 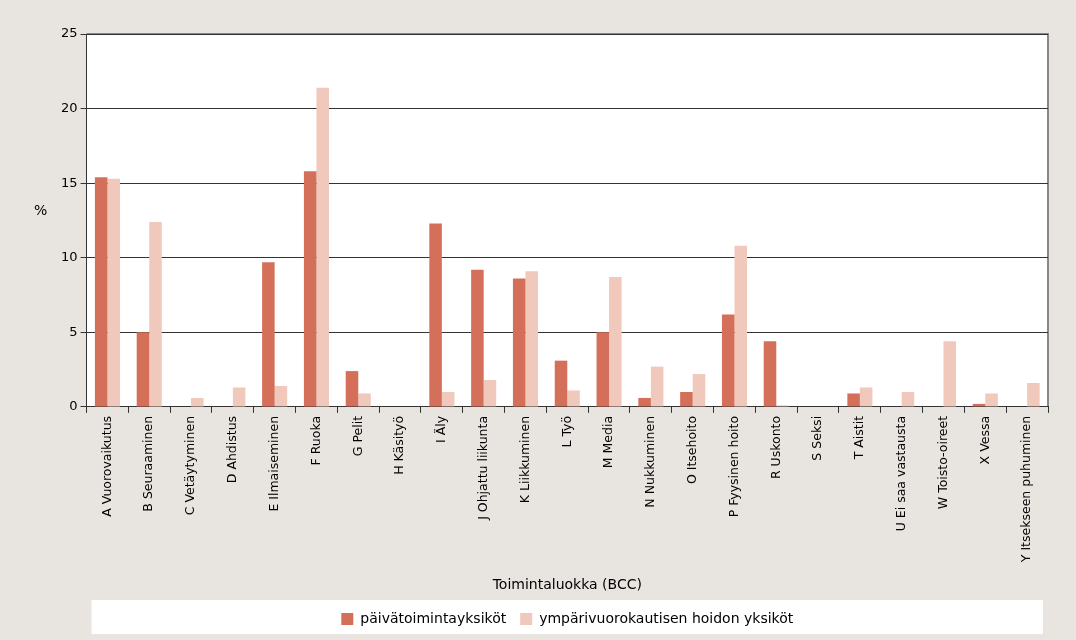 What do you see at coordinates (650, 461) in the screenshot?
I see `x-tick-label: N Nukkuminen` at bounding box center [650, 461].